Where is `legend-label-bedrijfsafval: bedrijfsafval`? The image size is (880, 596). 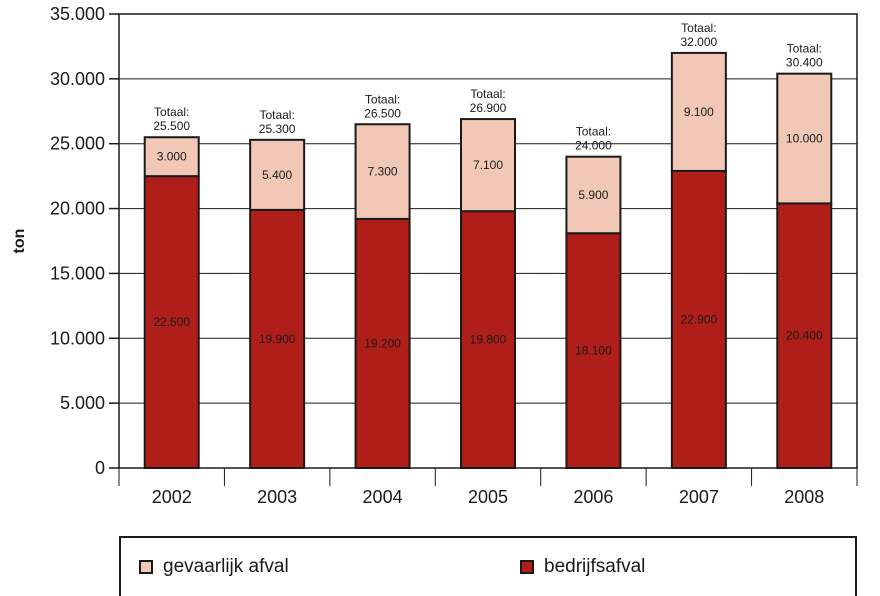
legend-label-bedrijfsafval: bedrijfsafval is located at coordinates (595, 566).